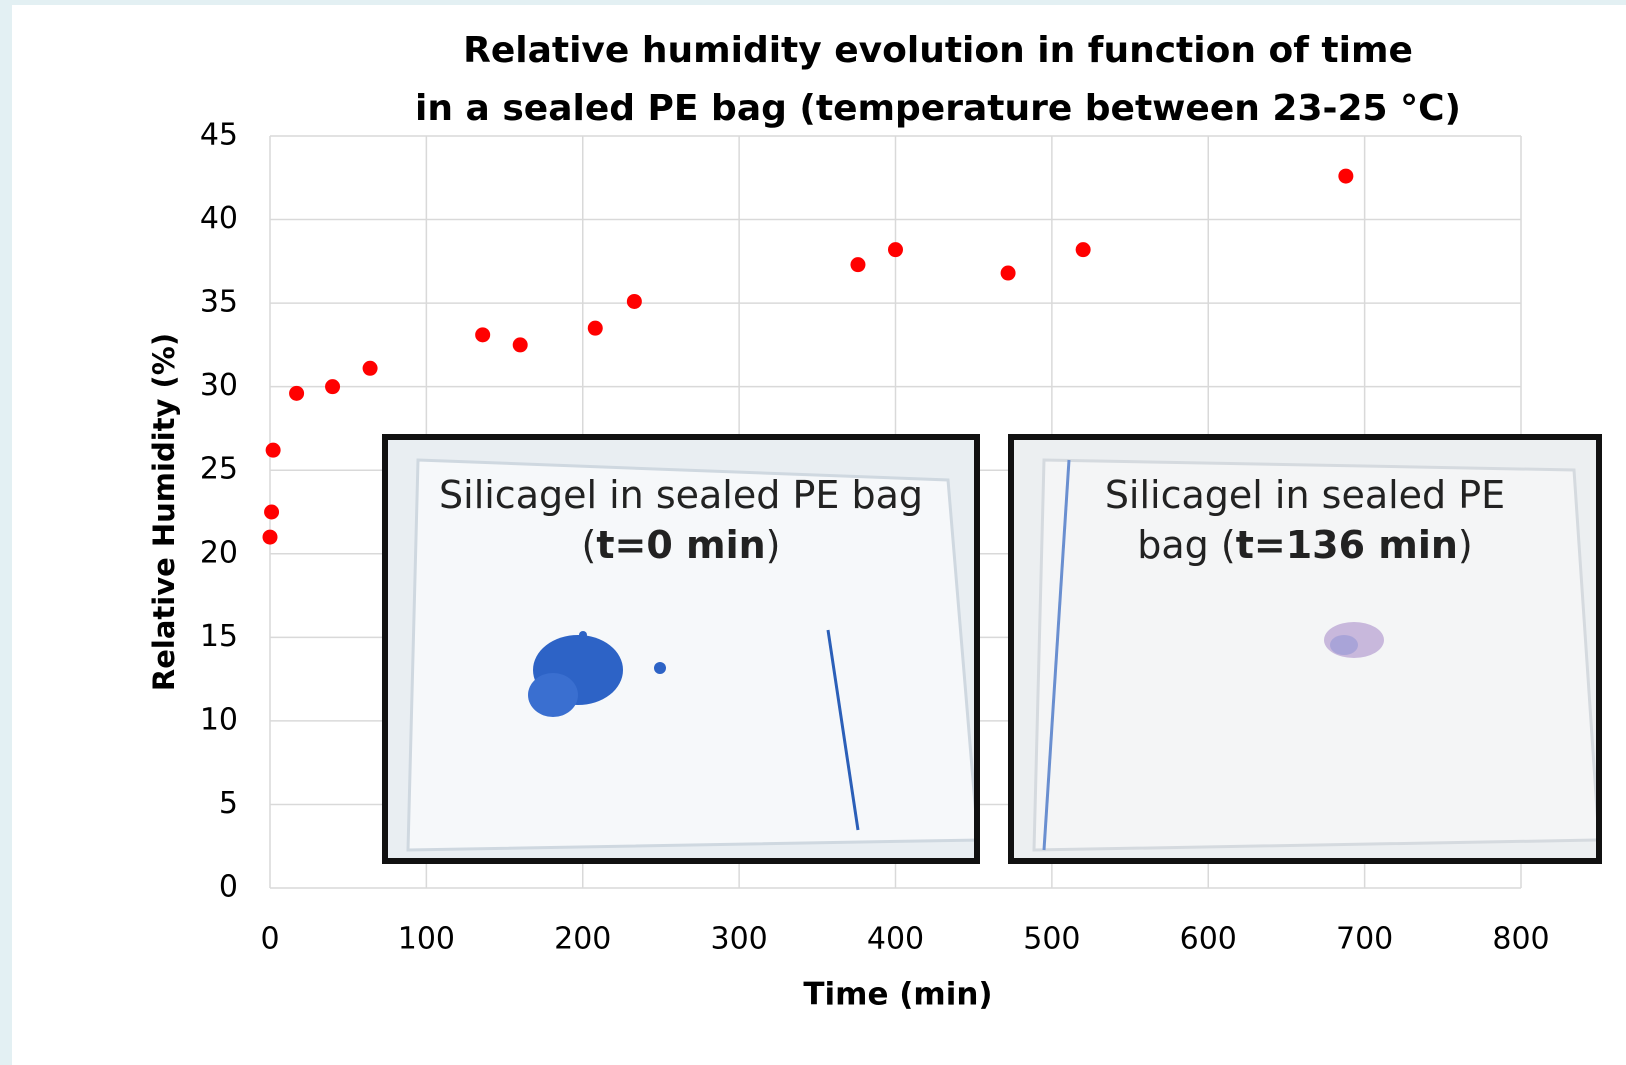  I want to click on y-tick-label: 0, so click(228, 887).